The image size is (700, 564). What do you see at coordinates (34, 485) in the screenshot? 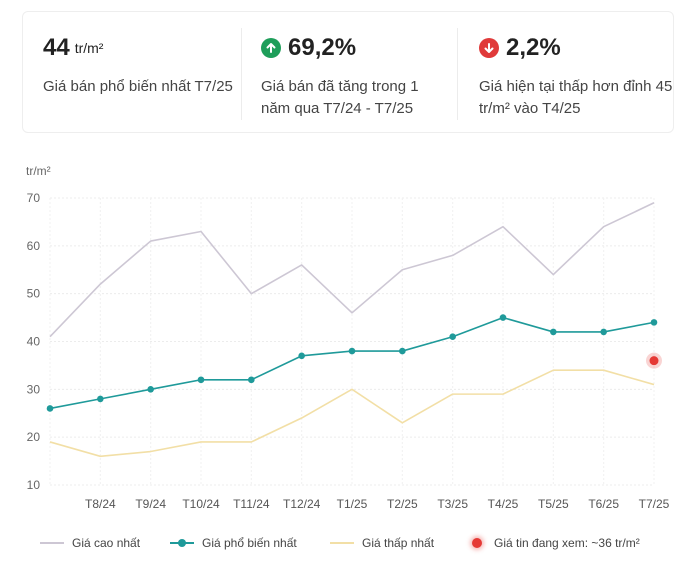
I see `y-tick-label: 10` at bounding box center [34, 485].